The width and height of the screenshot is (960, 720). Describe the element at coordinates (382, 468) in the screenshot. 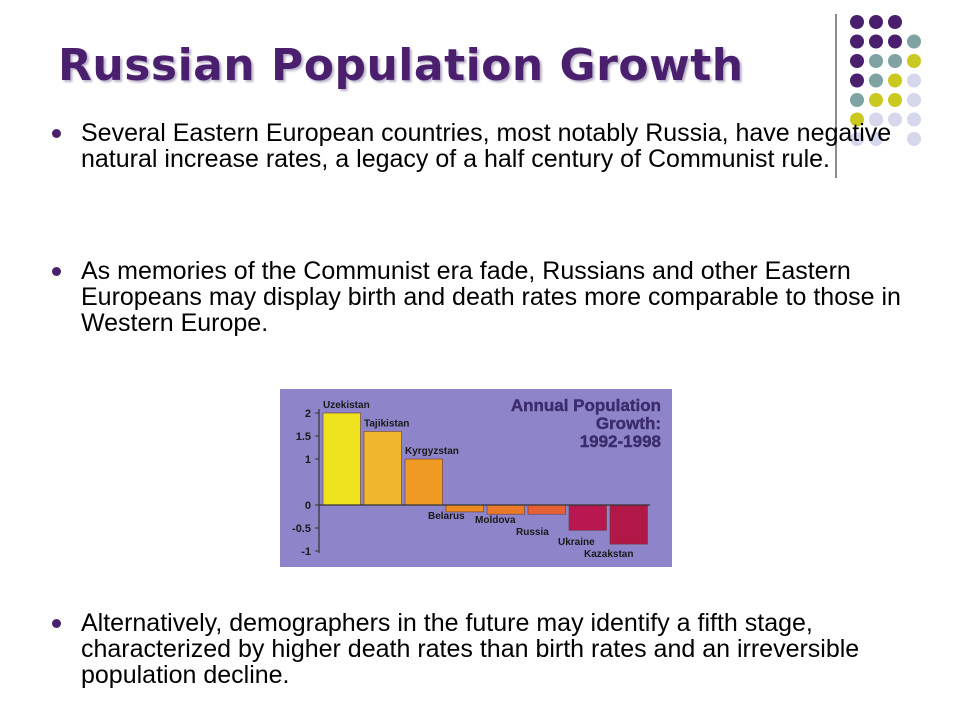

I see `bar-tajikistan` at that location.